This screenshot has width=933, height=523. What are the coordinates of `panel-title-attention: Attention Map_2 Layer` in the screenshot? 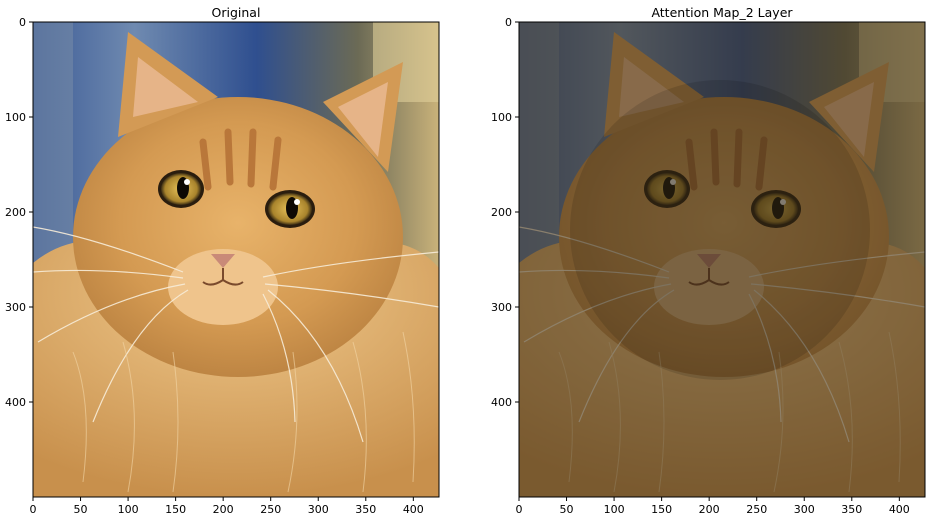 It's located at (722, 12).